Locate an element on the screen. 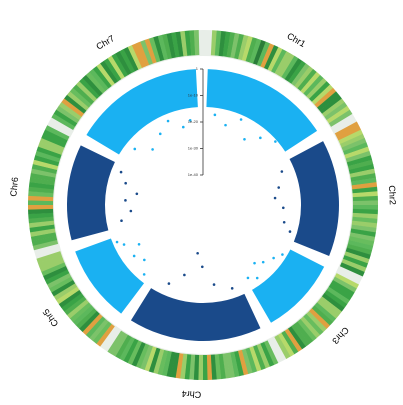 Image resolution: width=403 pixels, height=405 pixels. density-band is located at coordinates (195, 314).